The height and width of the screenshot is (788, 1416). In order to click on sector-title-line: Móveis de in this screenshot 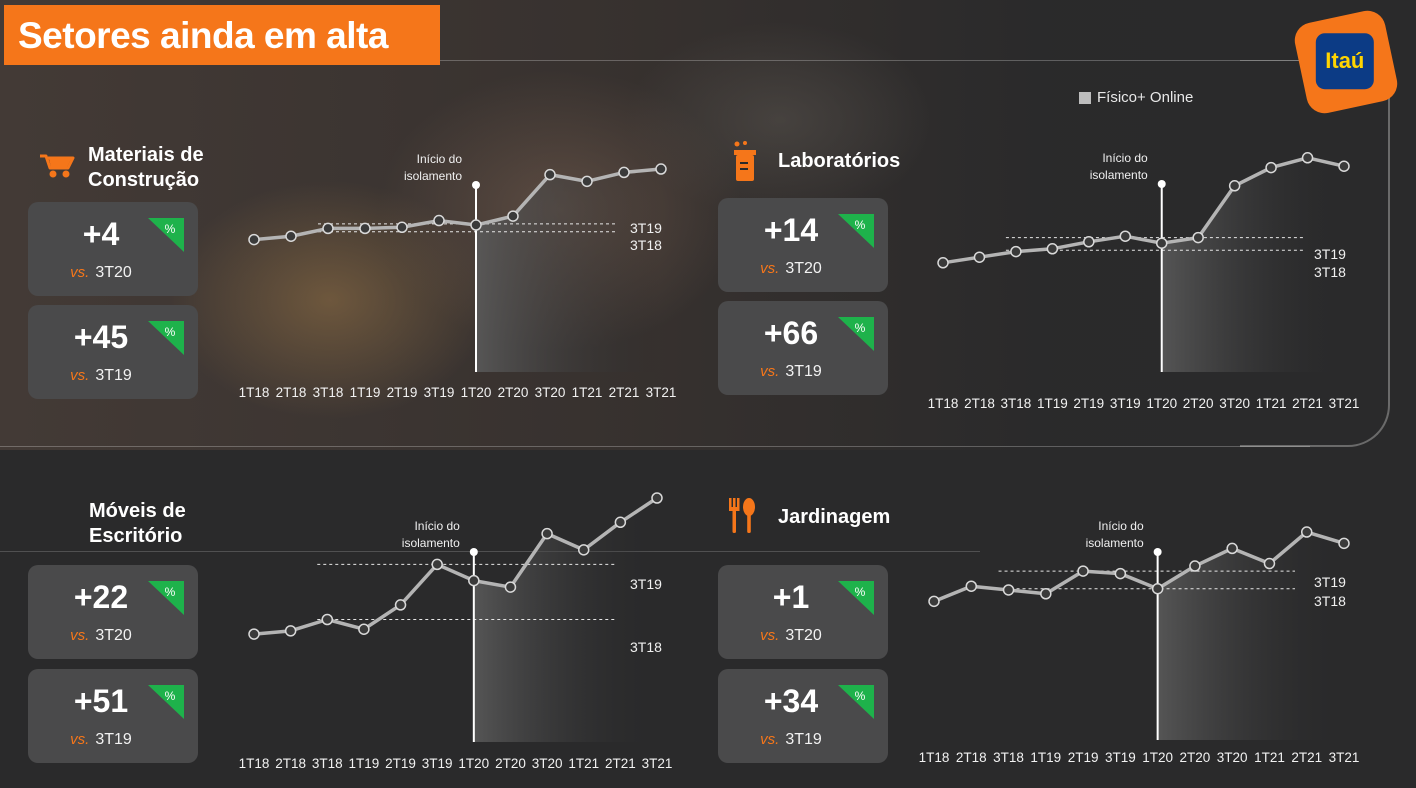, I will do `click(137, 511)`.